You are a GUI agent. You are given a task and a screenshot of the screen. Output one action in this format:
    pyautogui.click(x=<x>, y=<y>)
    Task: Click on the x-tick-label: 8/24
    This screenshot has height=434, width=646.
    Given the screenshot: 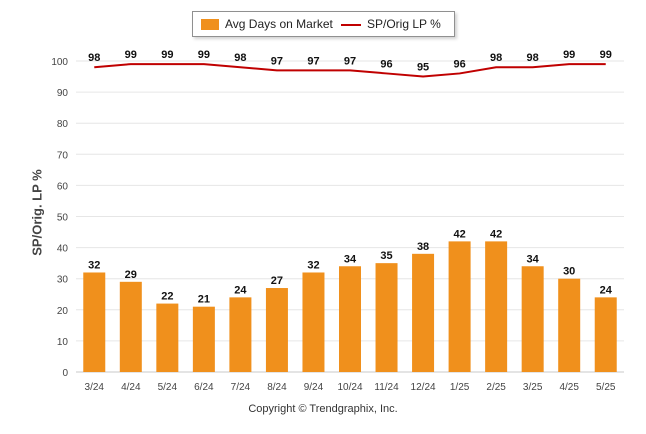 What is the action you would take?
    pyautogui.click(x=277, y=387)
    